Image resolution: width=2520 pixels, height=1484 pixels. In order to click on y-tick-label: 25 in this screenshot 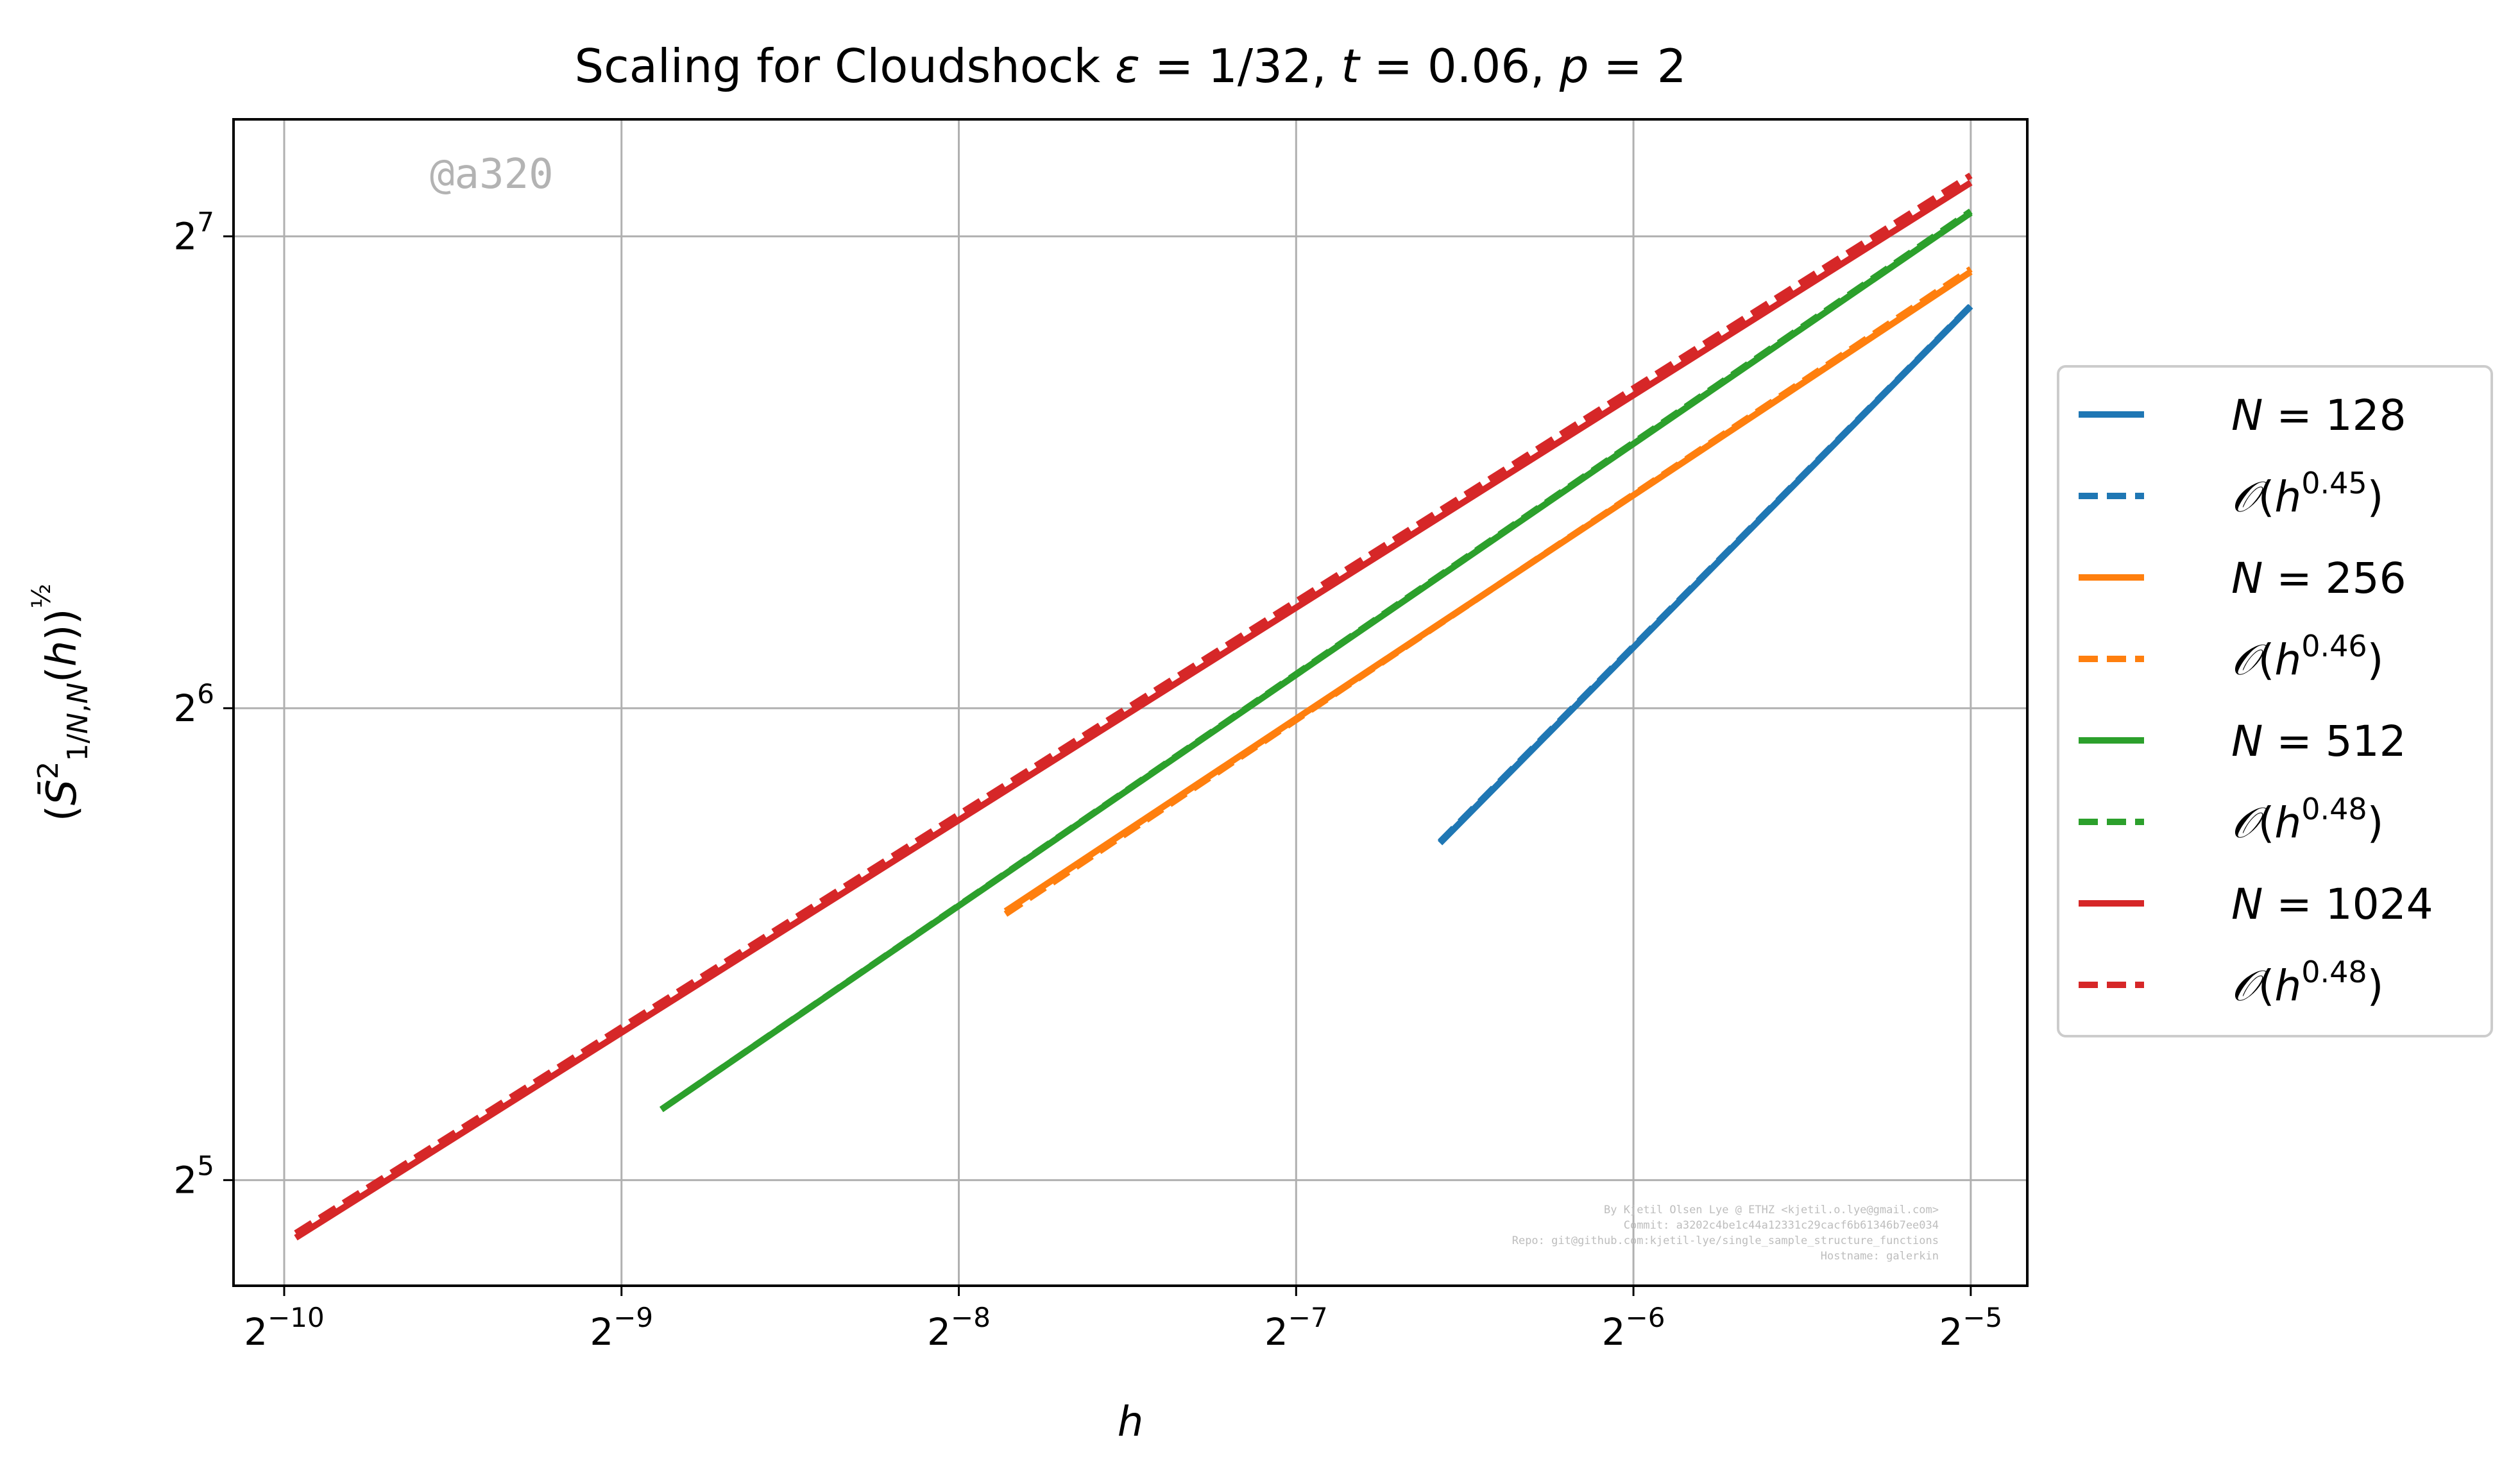, I will do `click(193, 1176)`.